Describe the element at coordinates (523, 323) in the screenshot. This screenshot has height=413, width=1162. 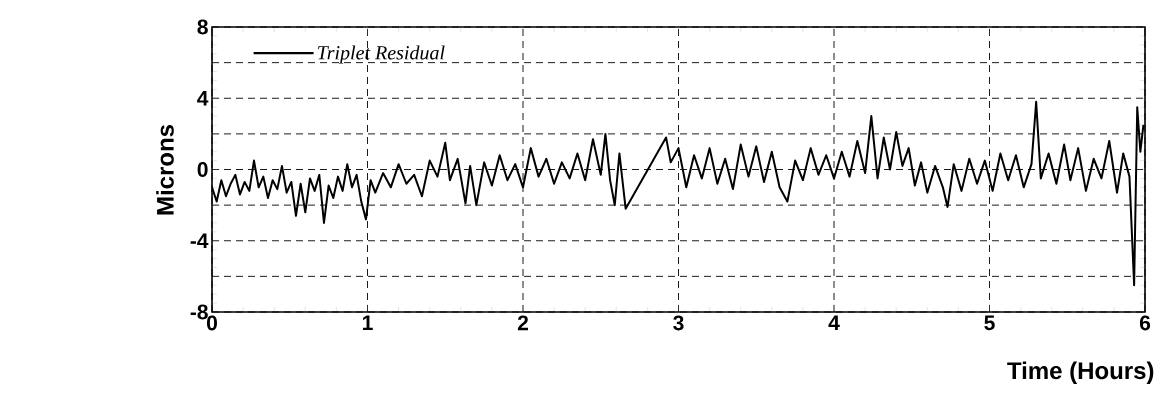
I see `x-tick-label: 2` at that location.